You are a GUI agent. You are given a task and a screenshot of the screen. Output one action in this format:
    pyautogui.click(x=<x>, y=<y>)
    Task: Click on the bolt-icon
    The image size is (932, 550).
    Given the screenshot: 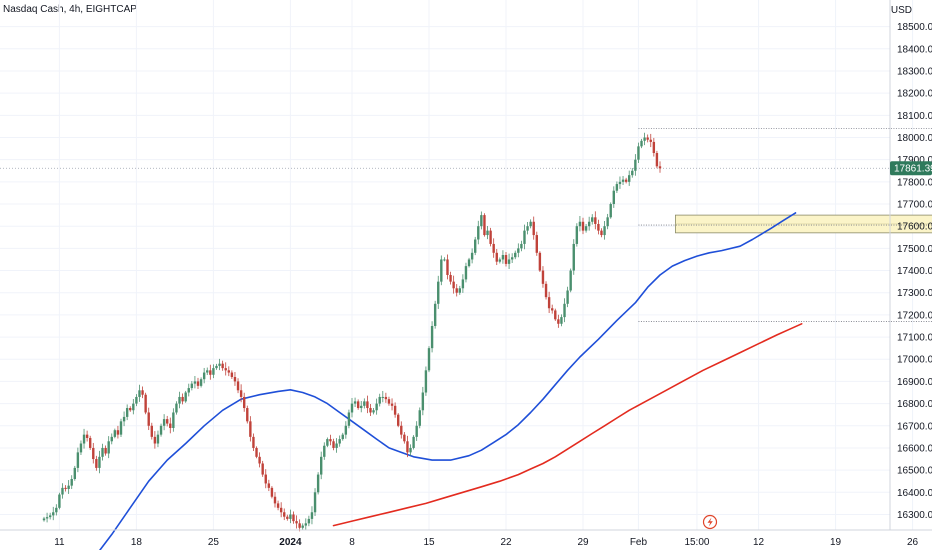 What is the action you would take?
    pyautogui.click(x=710, y=522)
    